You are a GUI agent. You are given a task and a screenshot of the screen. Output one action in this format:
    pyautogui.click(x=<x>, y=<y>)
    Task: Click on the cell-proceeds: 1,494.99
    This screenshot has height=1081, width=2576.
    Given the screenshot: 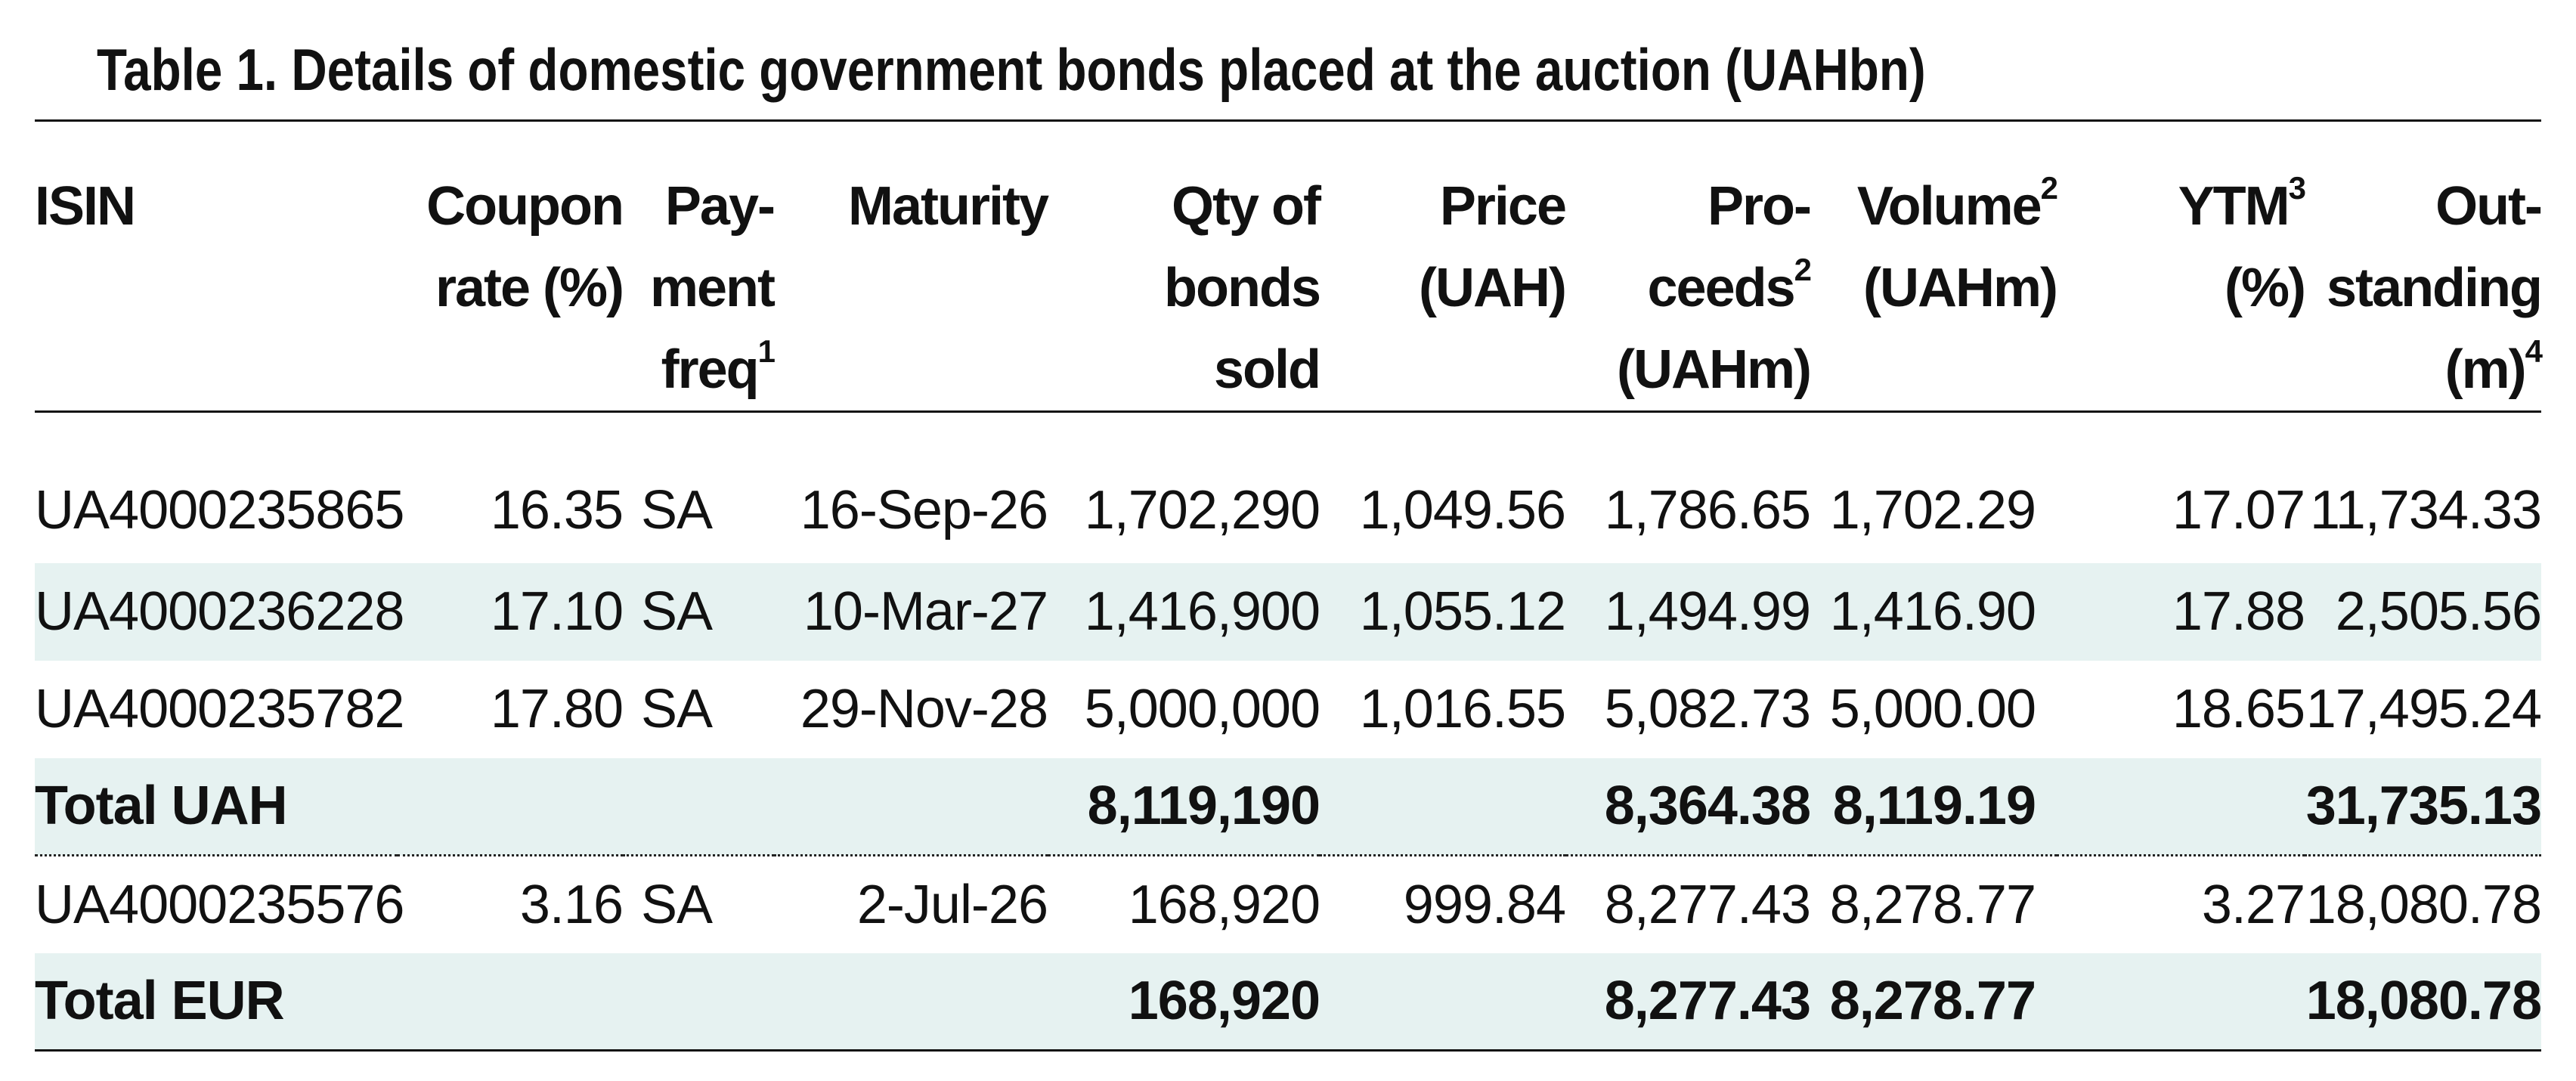 What is the action you would take?
    pyautogui.click(x=1688, y=611)
    